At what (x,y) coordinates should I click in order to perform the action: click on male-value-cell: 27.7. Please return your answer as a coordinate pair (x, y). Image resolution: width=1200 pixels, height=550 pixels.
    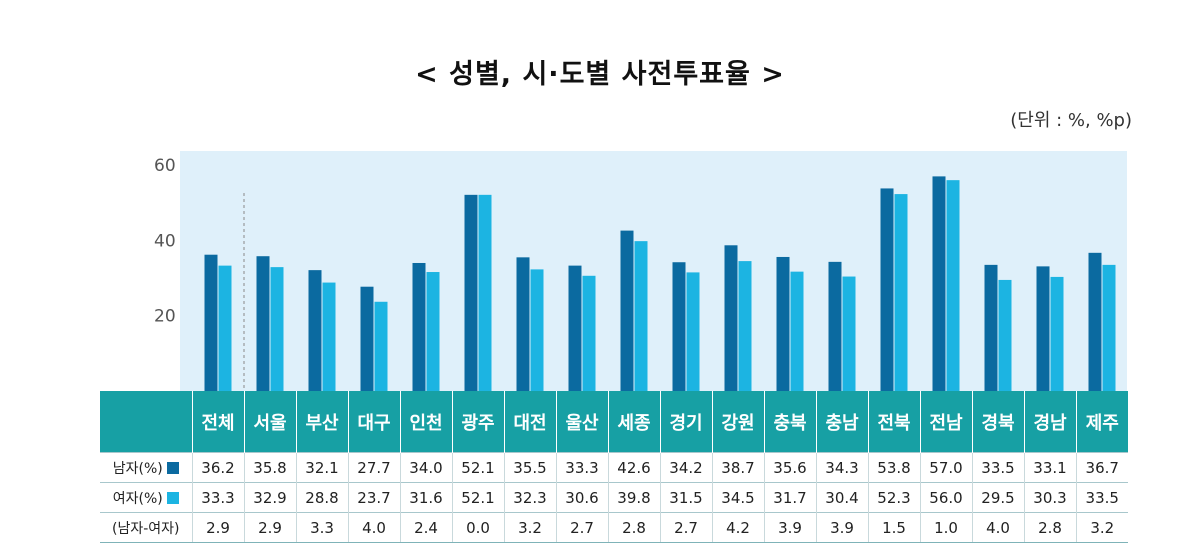
    Looking at the image, I should click on (374, 467).